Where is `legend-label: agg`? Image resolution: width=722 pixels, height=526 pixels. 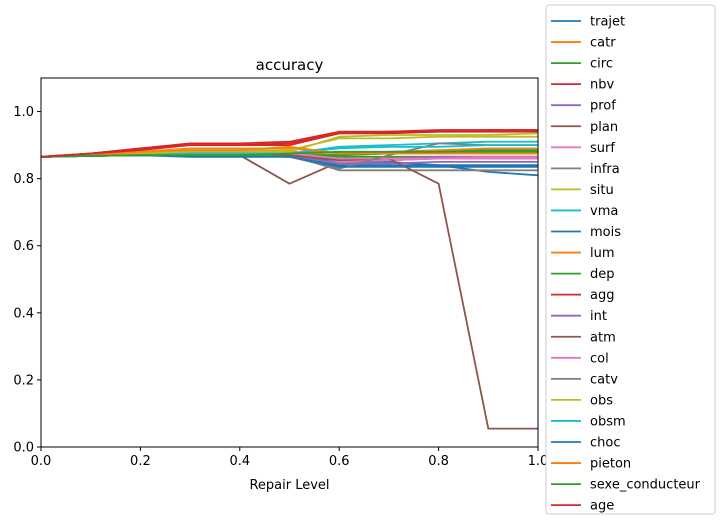
legend-label: agg is located at coordinates (602, 295).